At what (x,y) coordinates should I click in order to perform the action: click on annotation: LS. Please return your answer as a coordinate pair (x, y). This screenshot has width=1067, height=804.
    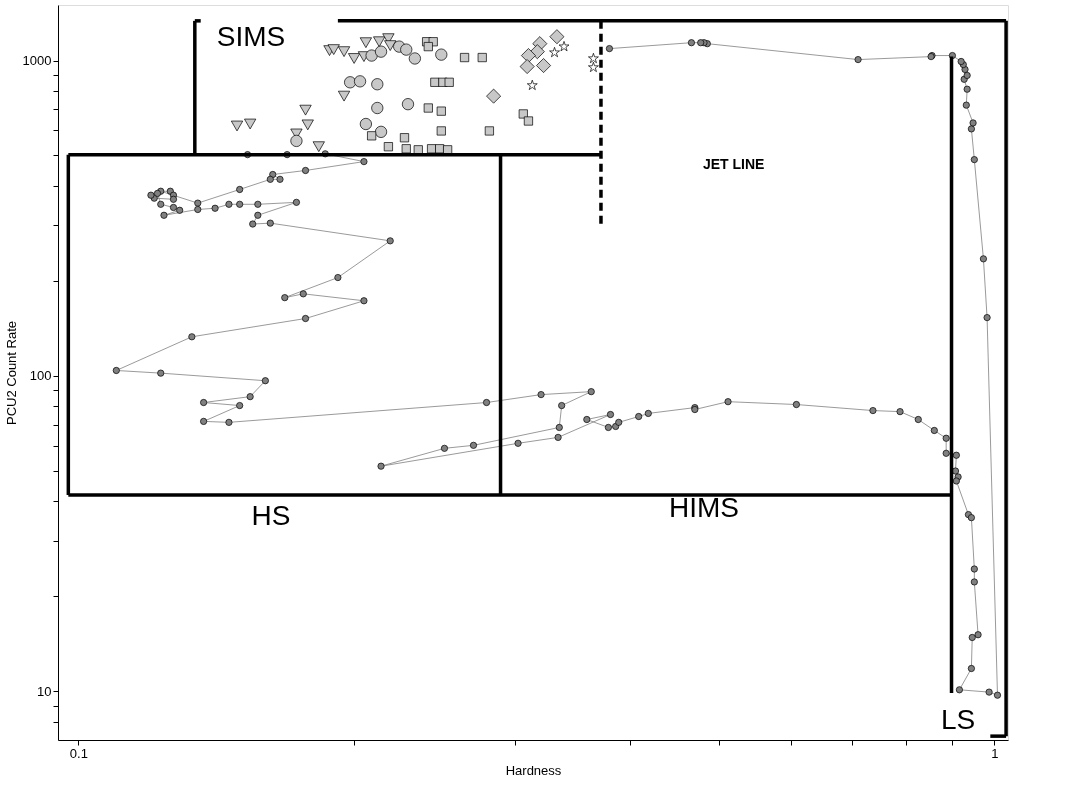
    Looking at the image, I should click on (958, 719).